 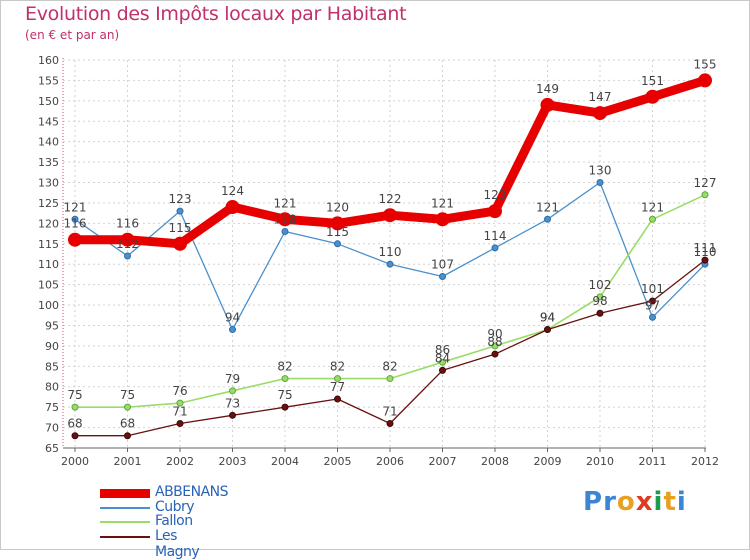 I want to click on x-tick-label: 2005, so click(x=338, y=461).